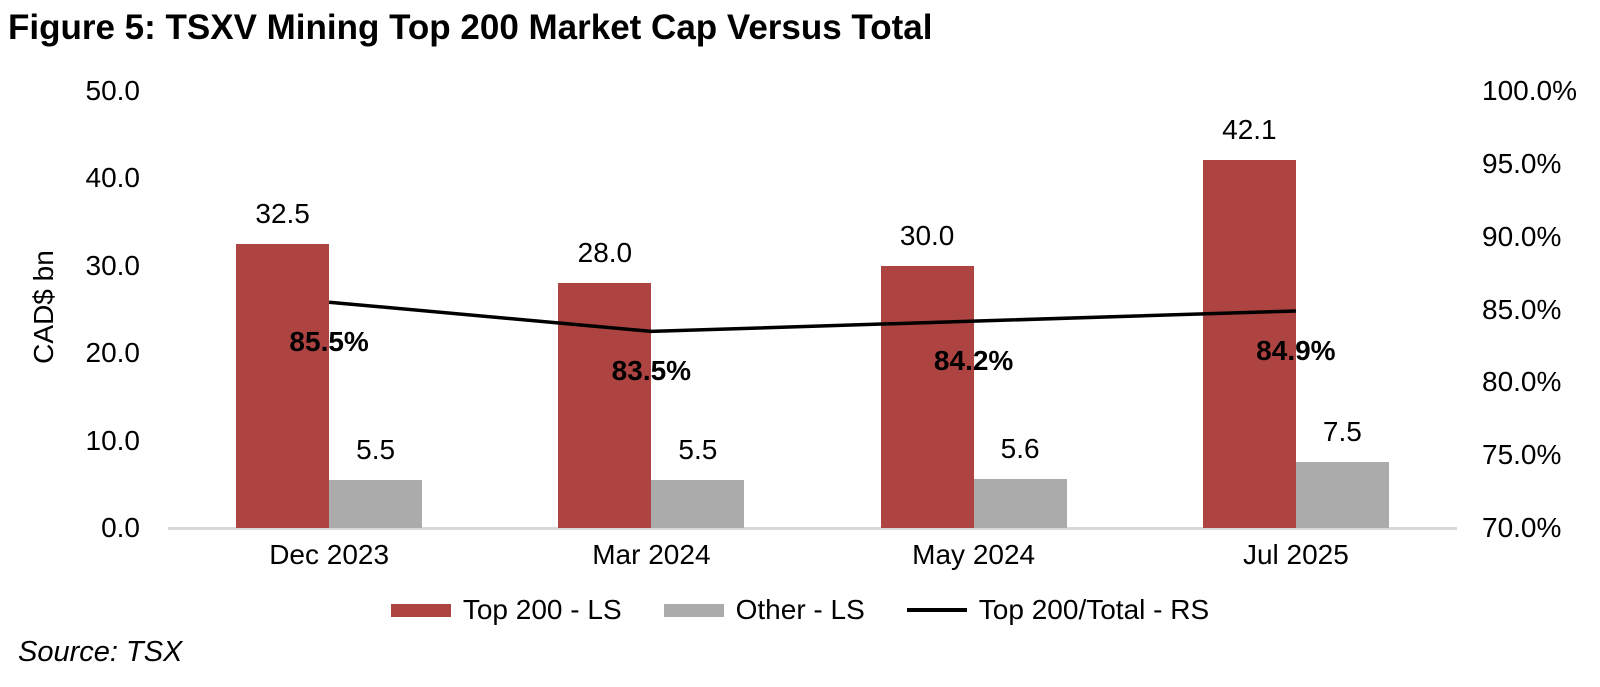  I want to click on x-axis-category-label: May 2024, so click(974, 554).